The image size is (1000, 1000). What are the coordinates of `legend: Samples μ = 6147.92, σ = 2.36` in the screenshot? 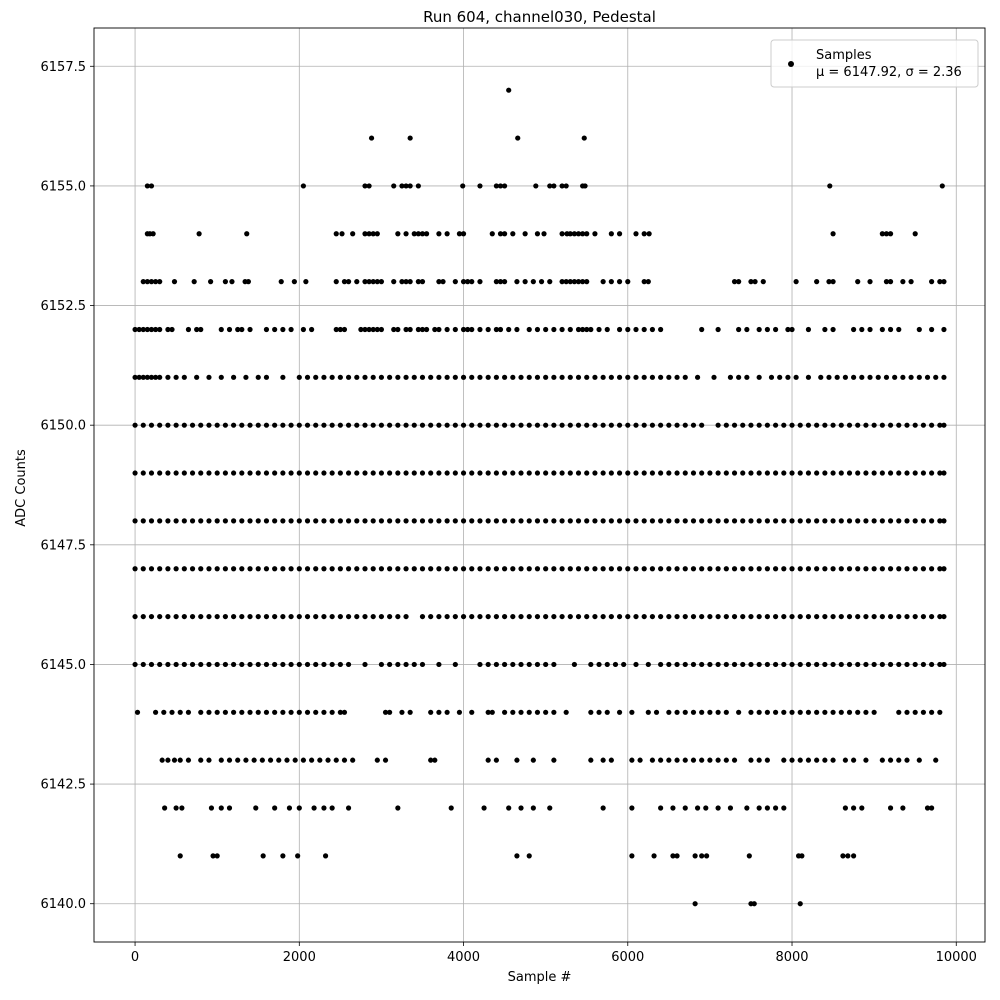 It's located at (874, 63).